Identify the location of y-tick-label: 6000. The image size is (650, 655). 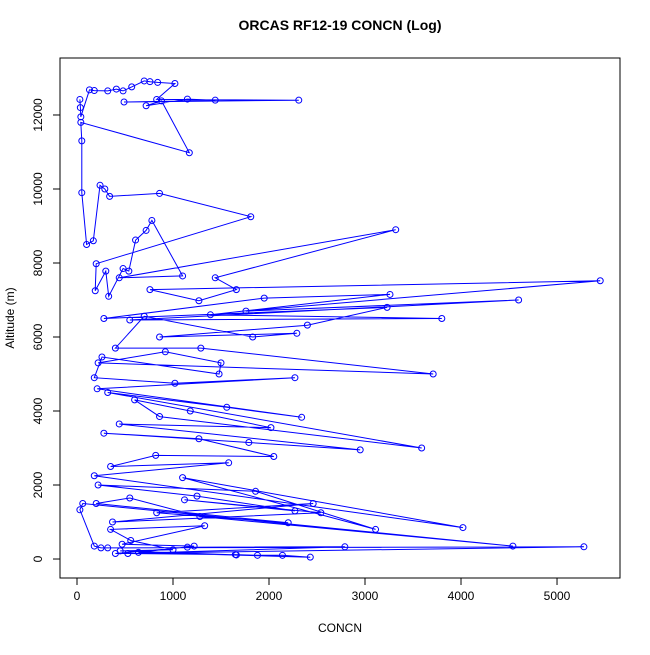
(38, 336).